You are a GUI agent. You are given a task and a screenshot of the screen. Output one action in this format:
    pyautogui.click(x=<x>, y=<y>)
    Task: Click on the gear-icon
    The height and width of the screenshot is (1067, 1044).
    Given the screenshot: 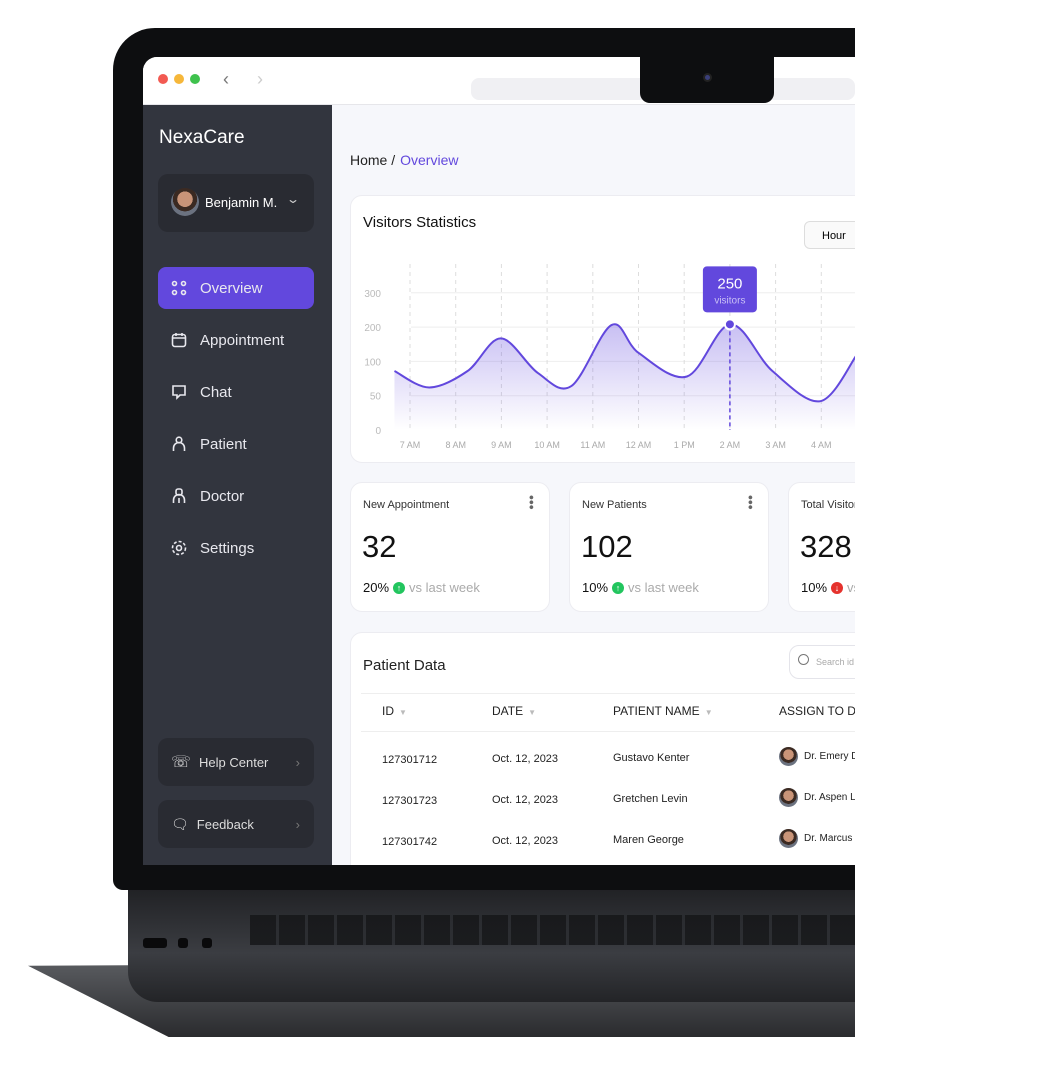 What is the action you would take?
    pyautogui.click(x=179, y=548)
    